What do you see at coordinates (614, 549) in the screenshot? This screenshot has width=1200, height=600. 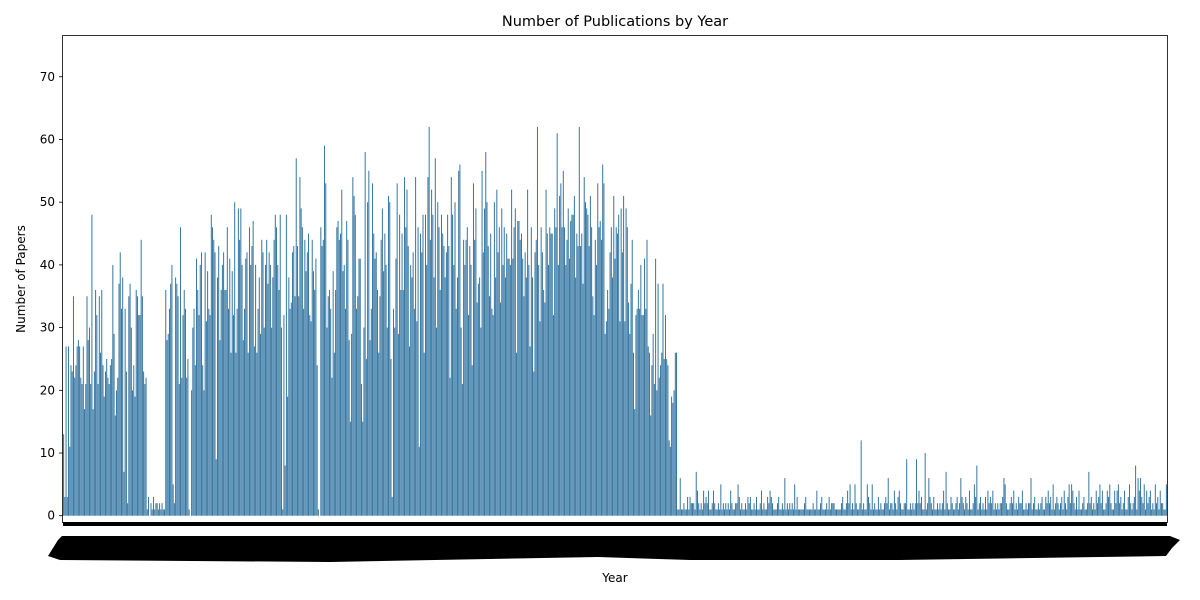 I see `x-tick-labels` at bounding box center [614, 549].